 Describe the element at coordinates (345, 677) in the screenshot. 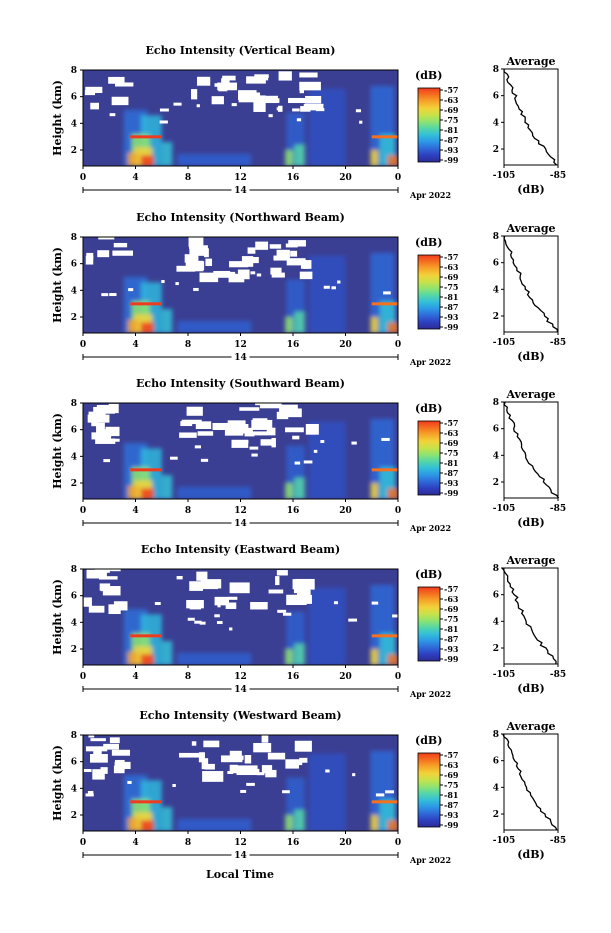

I see `x-tick-label: 20` at that location.